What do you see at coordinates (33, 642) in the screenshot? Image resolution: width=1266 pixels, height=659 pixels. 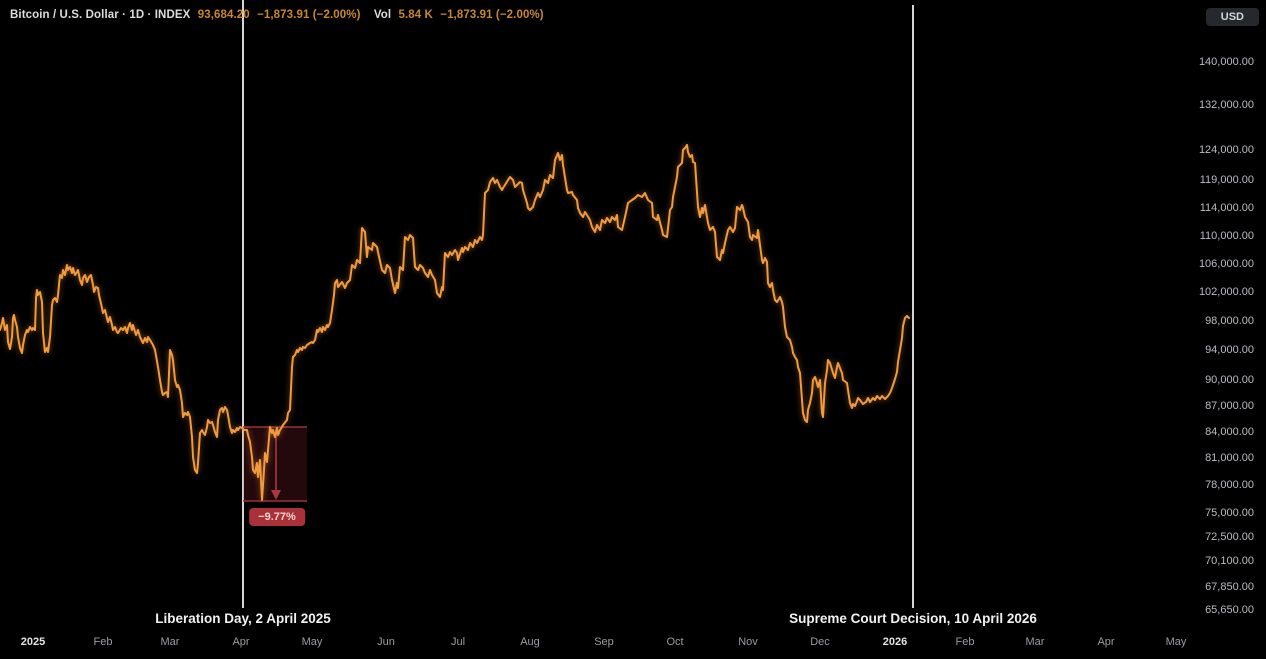 I see `time-tick: 2025` at bounding box center [33, 642].